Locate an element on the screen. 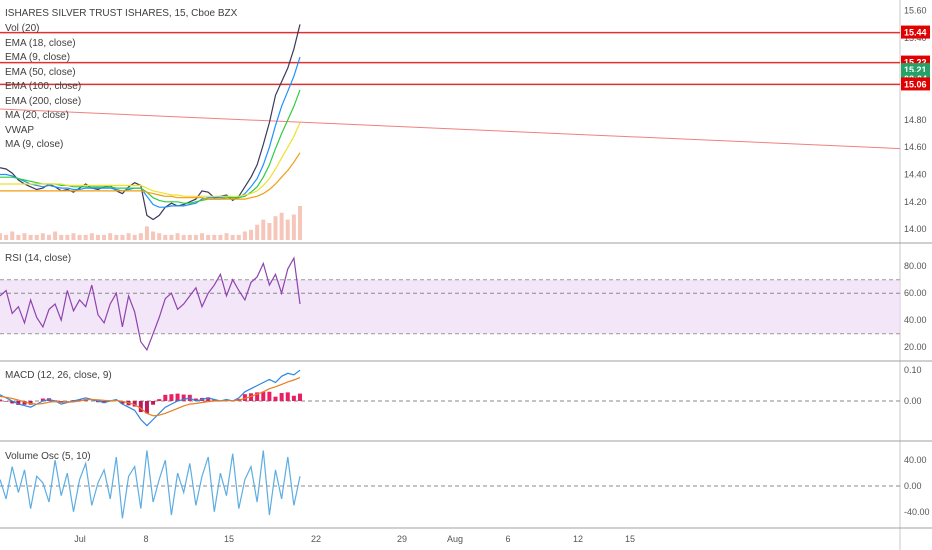 This screenshot has height=550, width=932. time-axis: Jul 8 15 22 29 Aug 6 12 15 is located at coordinates (354, 539).